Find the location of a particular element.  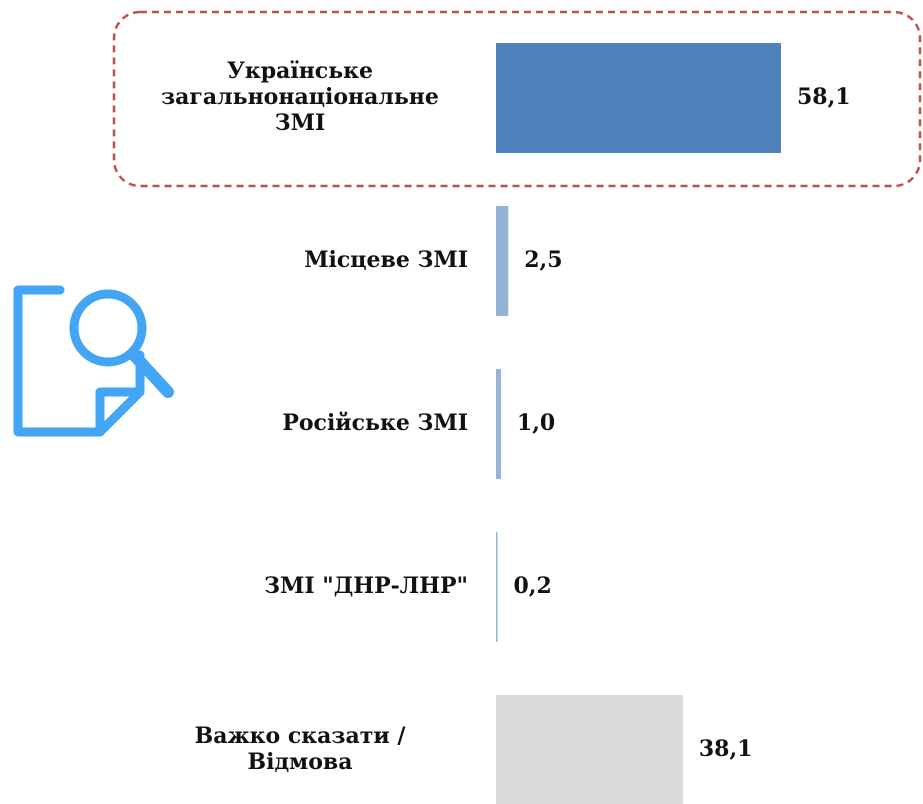

category-label: Українське загальнонаціональне ЗМІ is located at coordinates (300, 97).